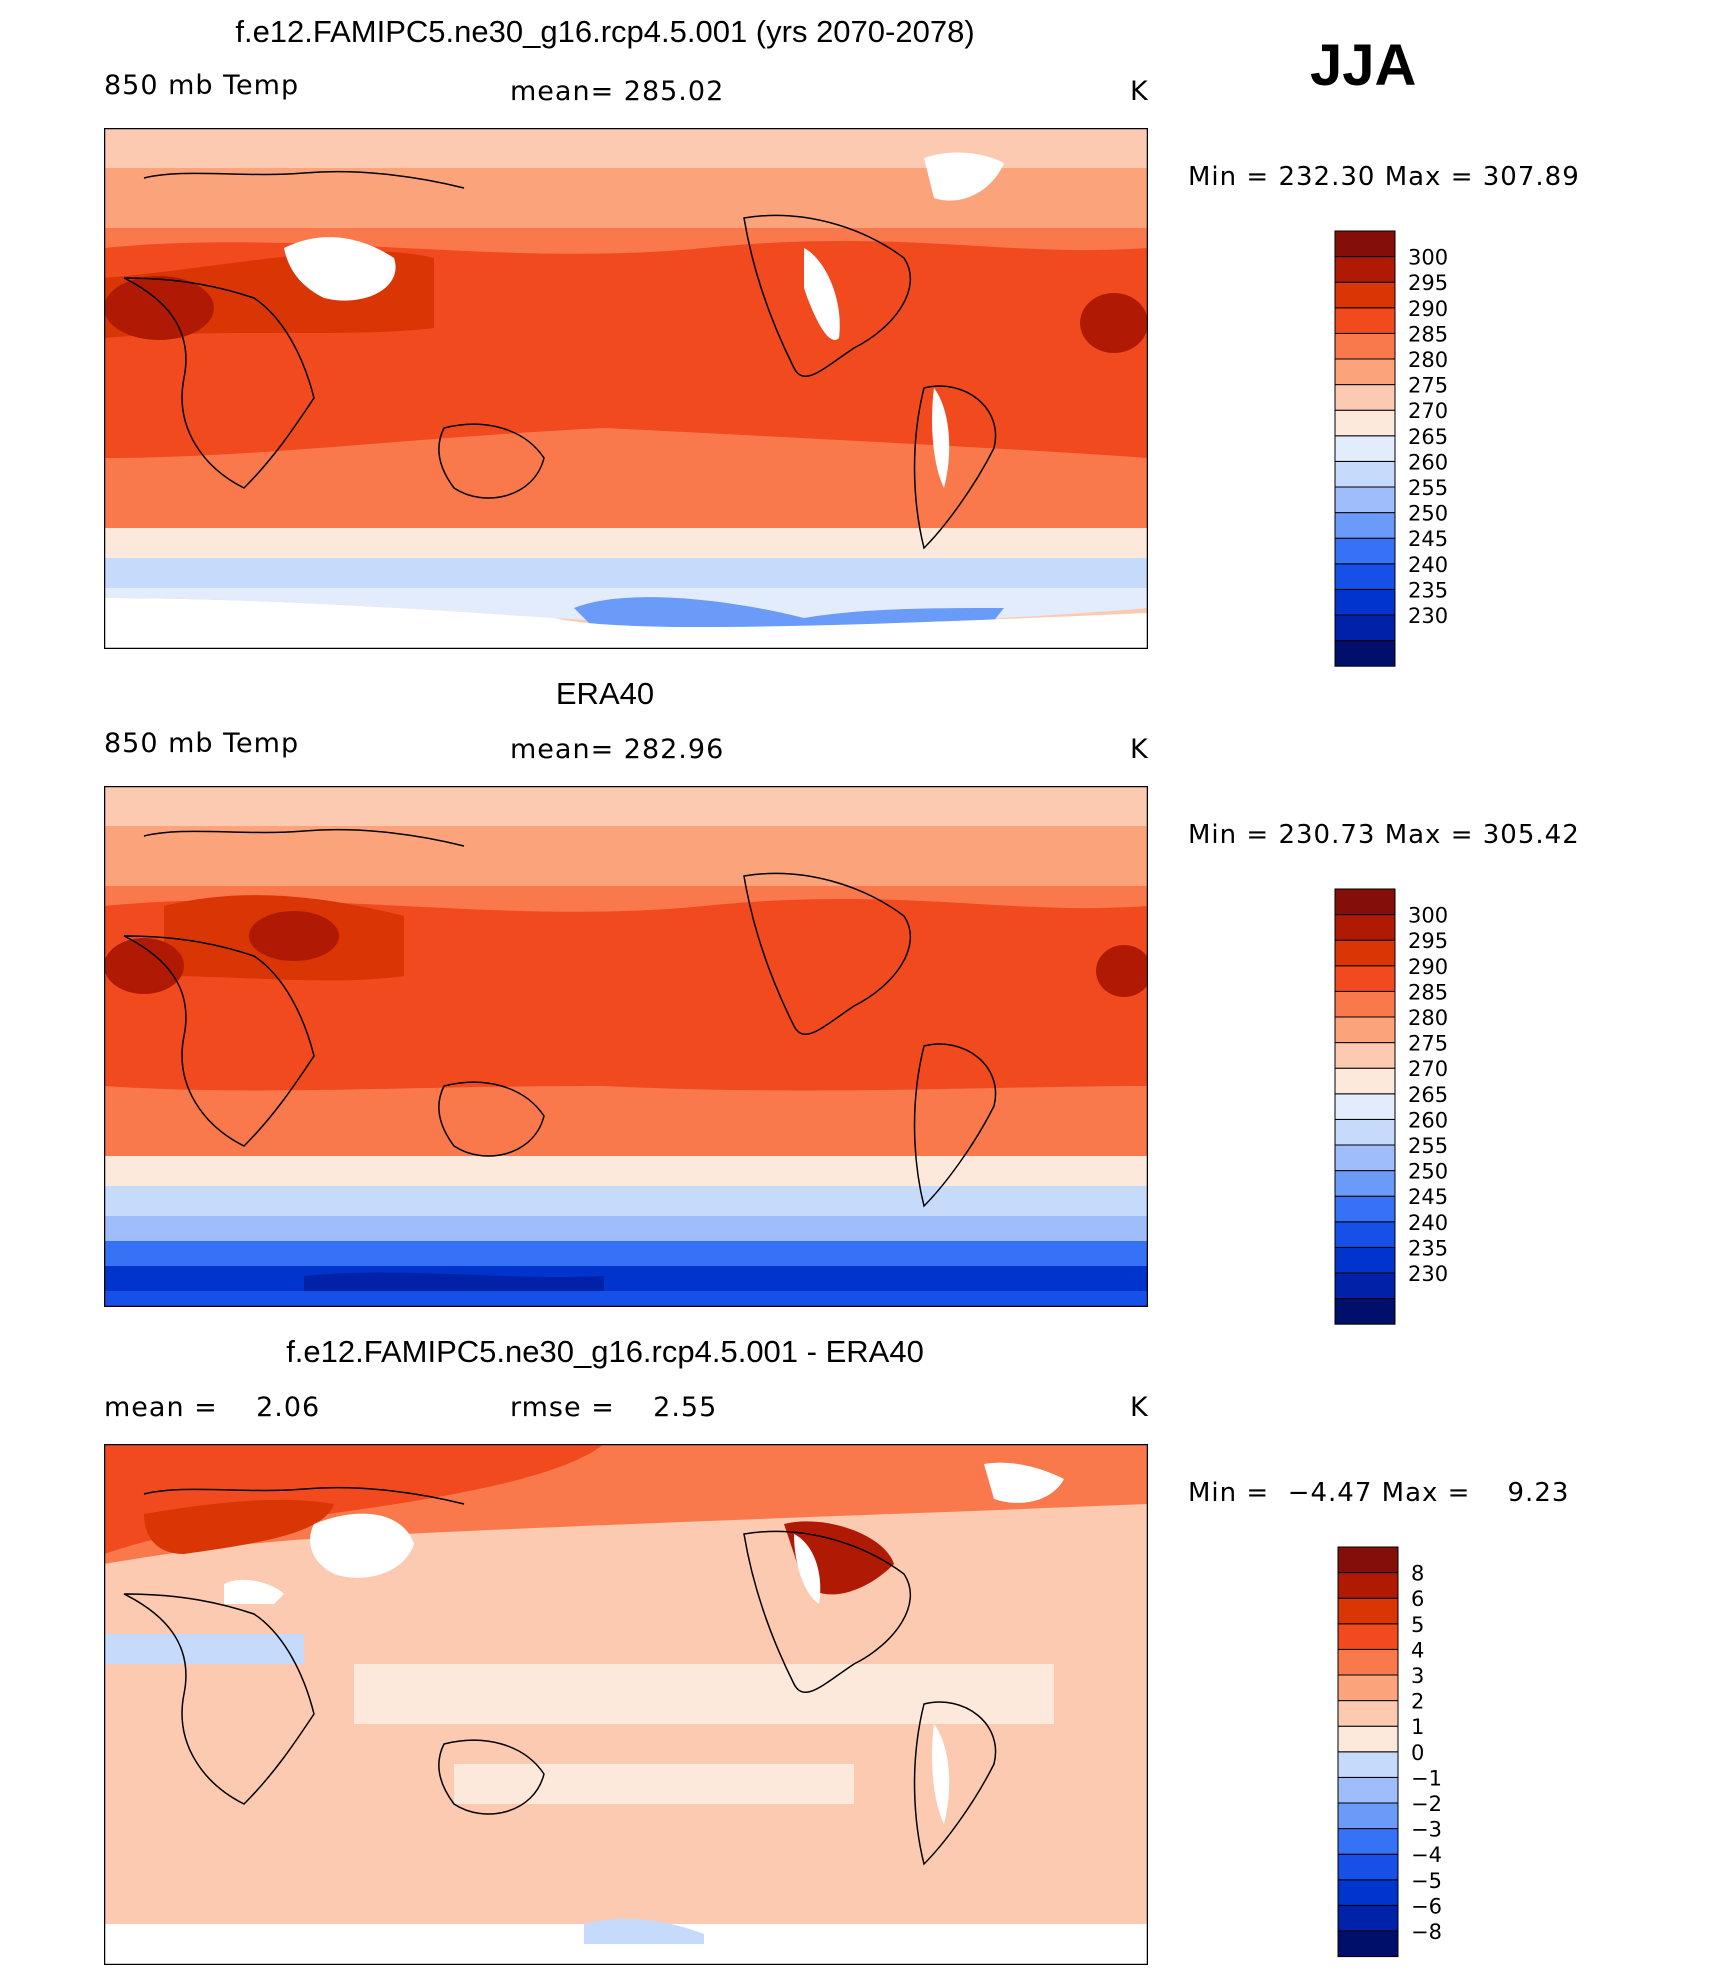 This screenshot has height=1975, width=1710. I want to click on season-label: JJA, so click(1363, 65).